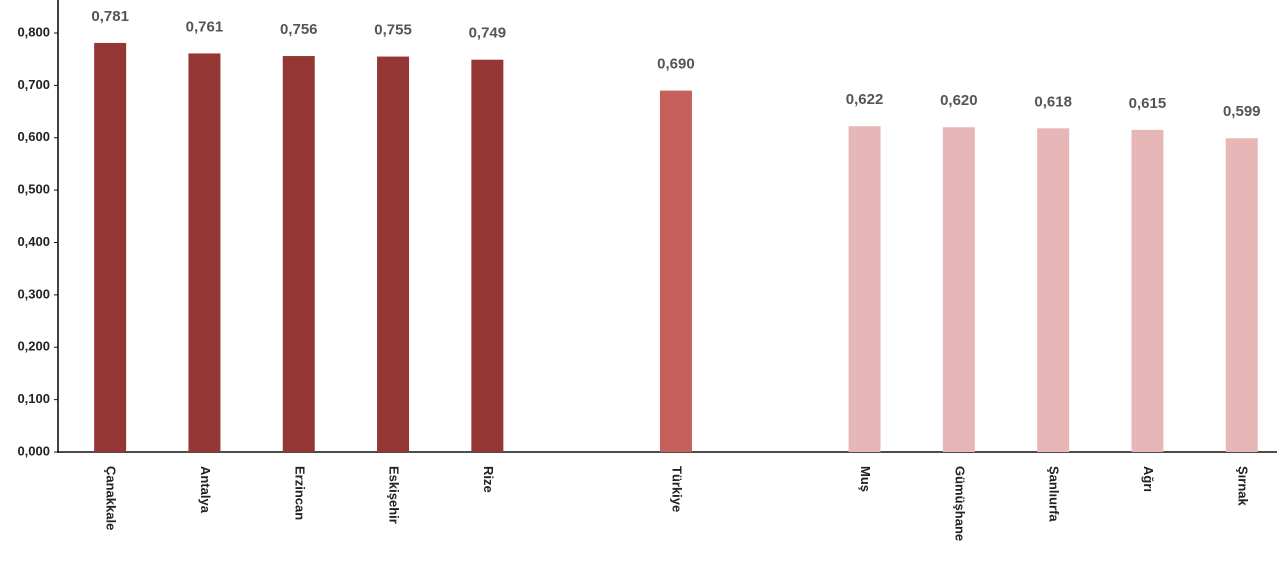 The width and height of the screenshot is (1277, 573). I want to click on value-label: 0,781, so click(110, 16).